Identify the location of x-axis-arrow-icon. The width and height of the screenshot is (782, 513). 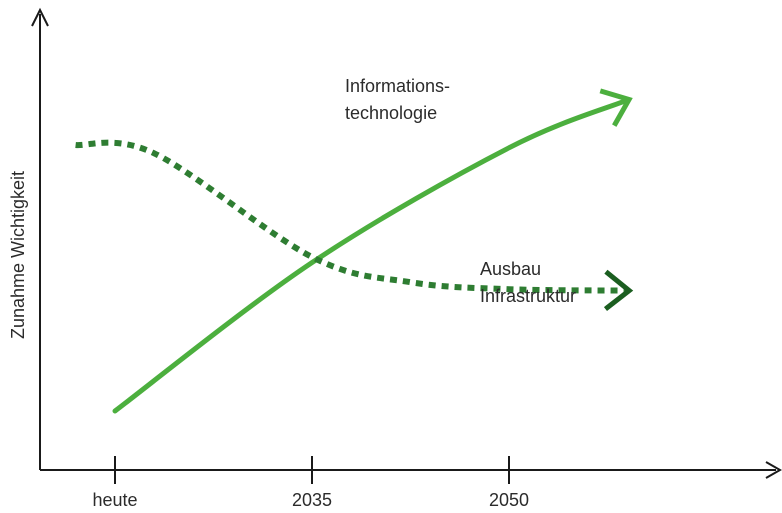
(773, 470).